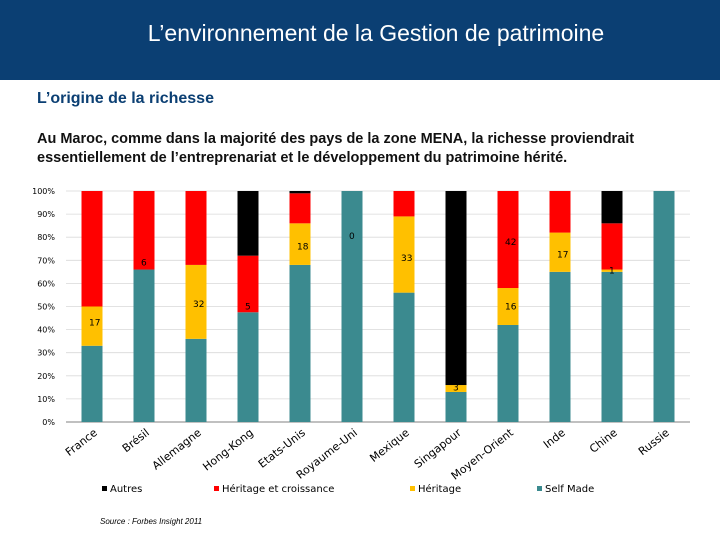 The height and width of the screenshot is (540, 720). I want to click on data-label: 3, so click(456, 388).